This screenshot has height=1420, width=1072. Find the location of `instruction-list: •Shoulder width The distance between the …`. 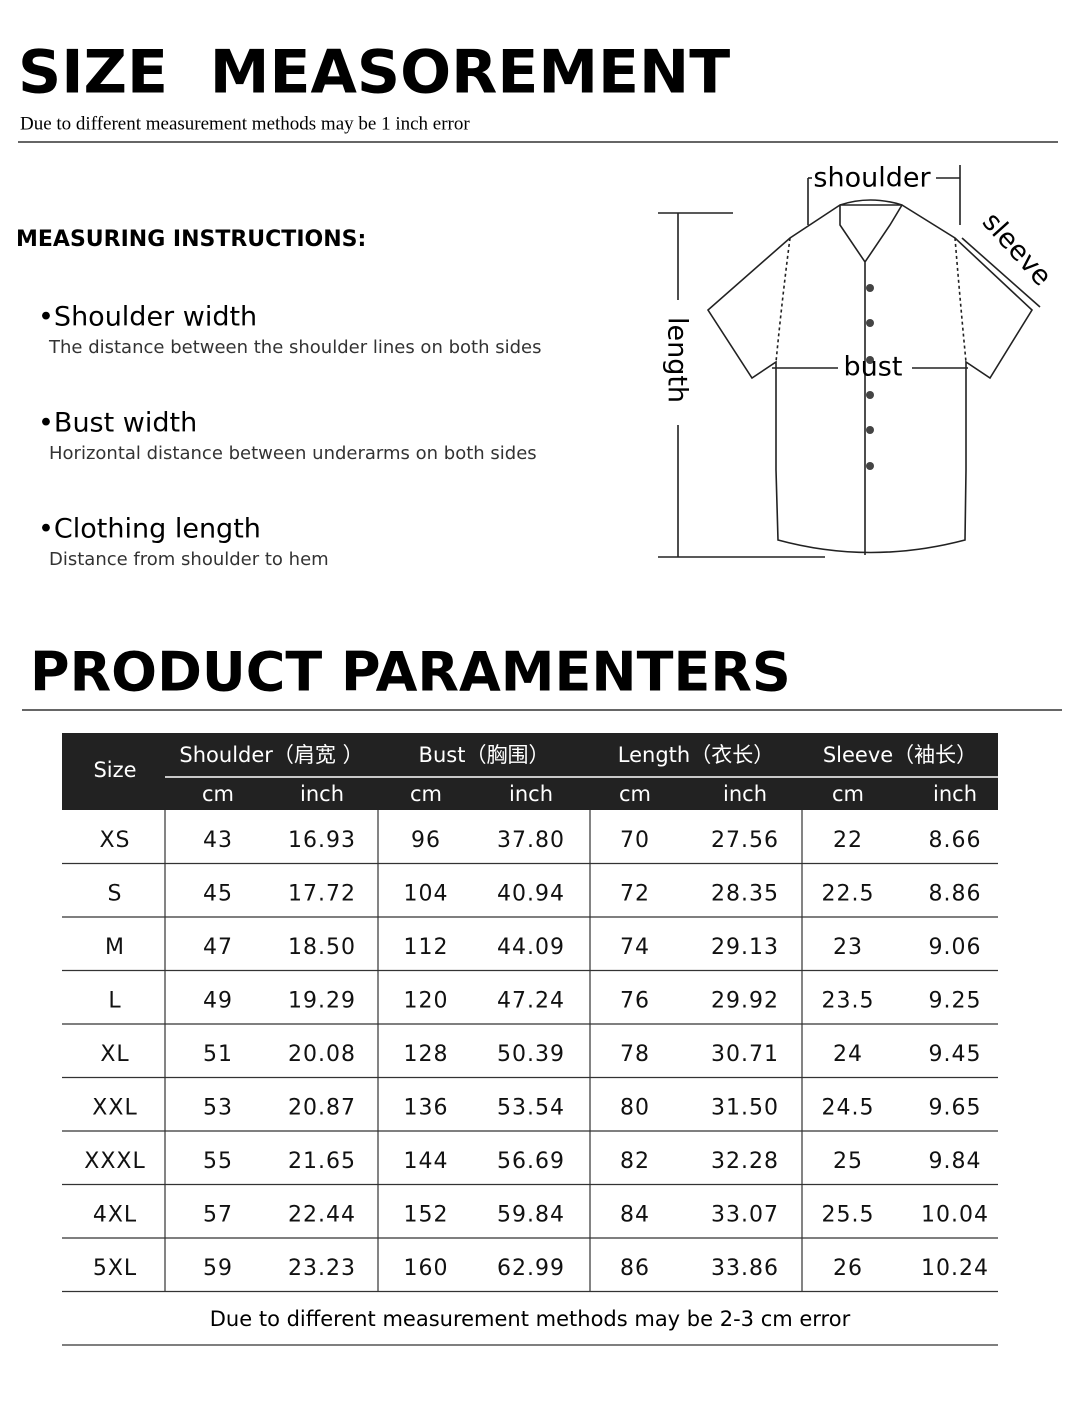

instruction-list: •Shoulder width The distance between the … is located at coordinates (289, 436).